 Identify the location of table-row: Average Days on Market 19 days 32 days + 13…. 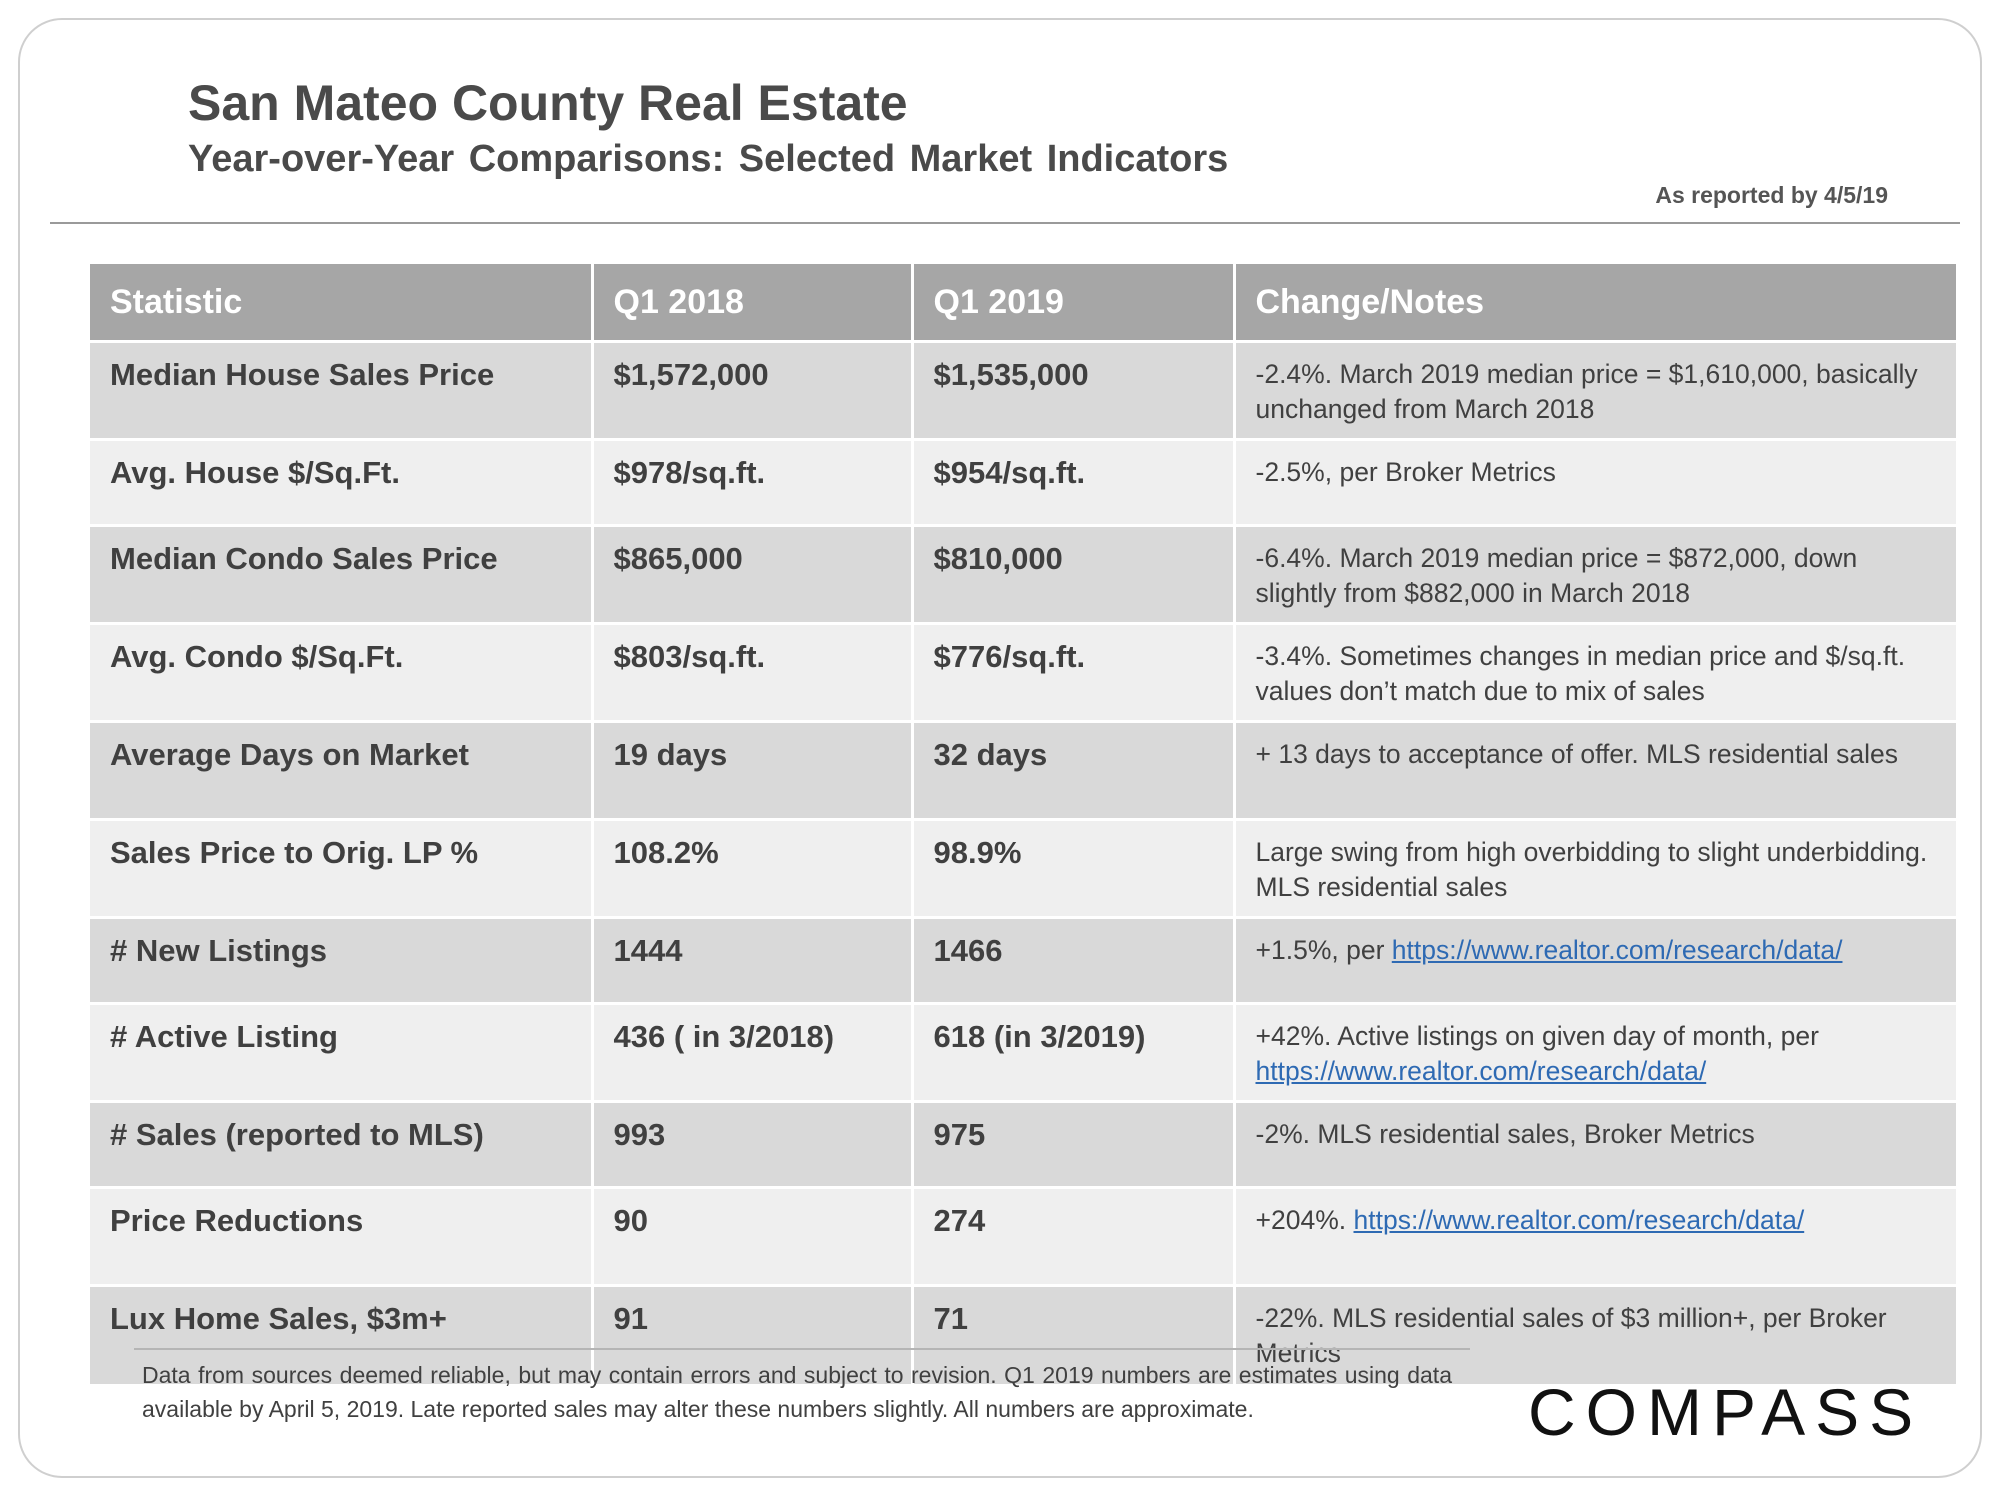
(1023, 770).